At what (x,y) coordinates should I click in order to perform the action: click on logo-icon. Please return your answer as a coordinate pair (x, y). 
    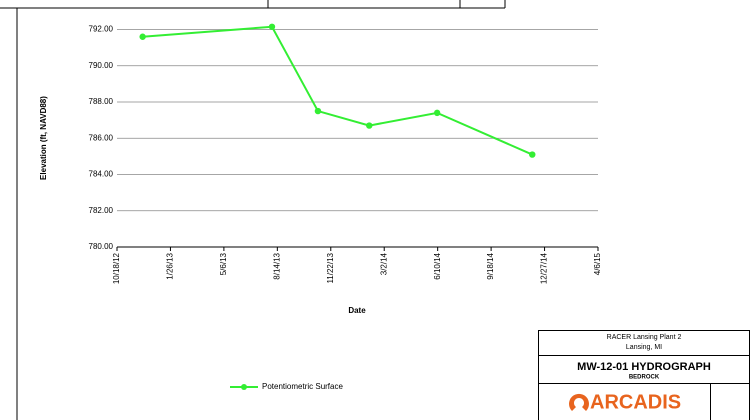
    Looking at the image, I should click on (579, 402).